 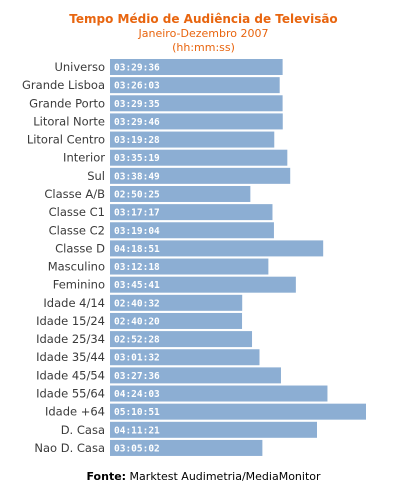 What do you see at coordinates (69, 448) in the screenshot?
I see `category-label: Nao D. Casa` at bounding box center [69, 448].